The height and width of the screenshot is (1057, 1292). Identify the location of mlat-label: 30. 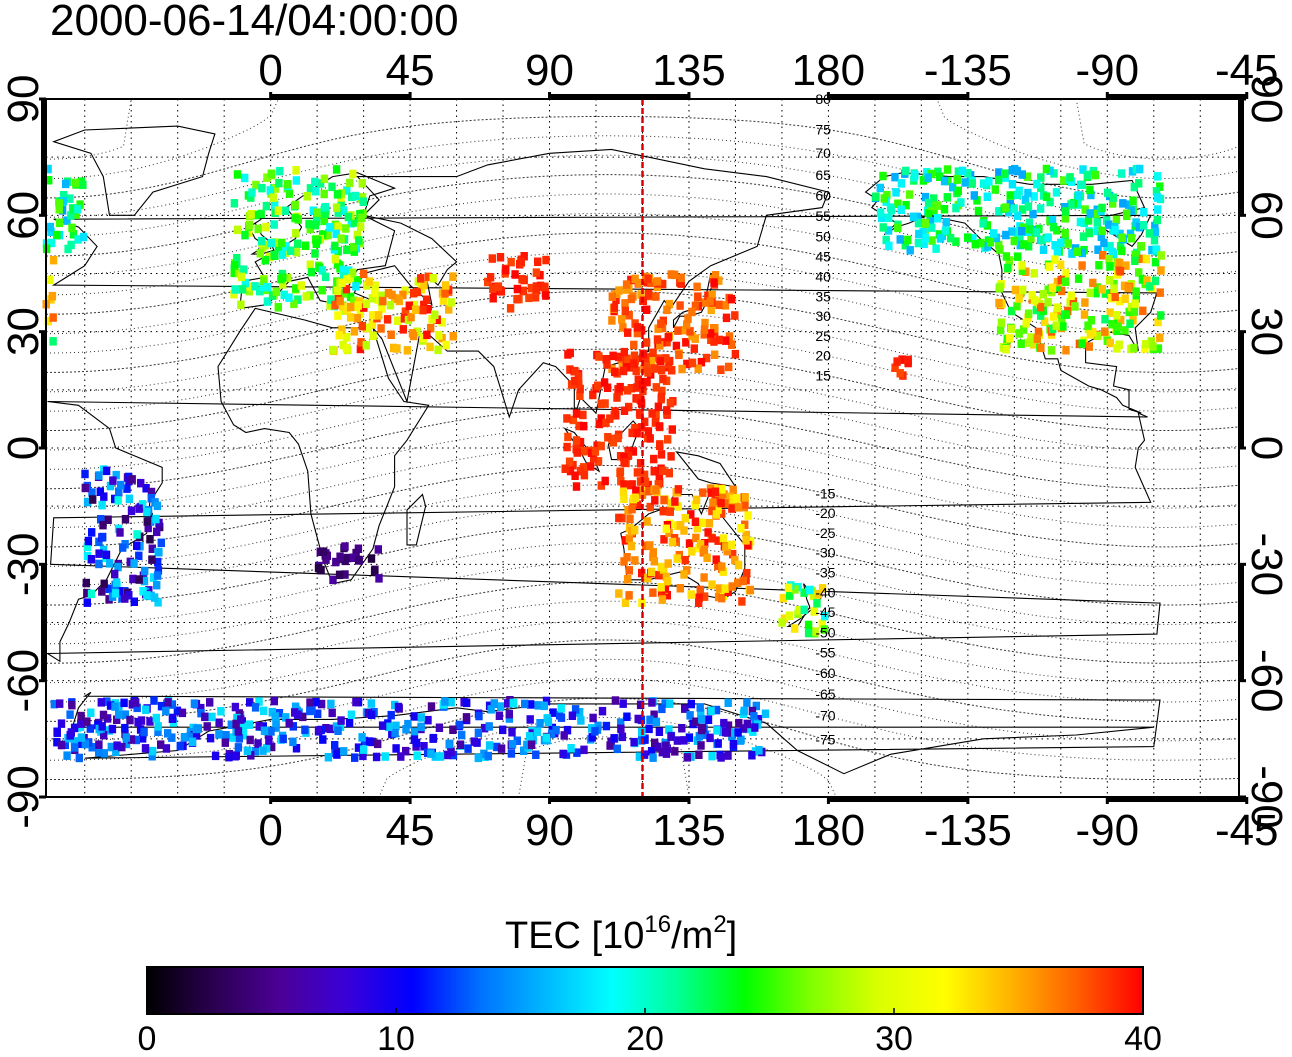
(823, 316).